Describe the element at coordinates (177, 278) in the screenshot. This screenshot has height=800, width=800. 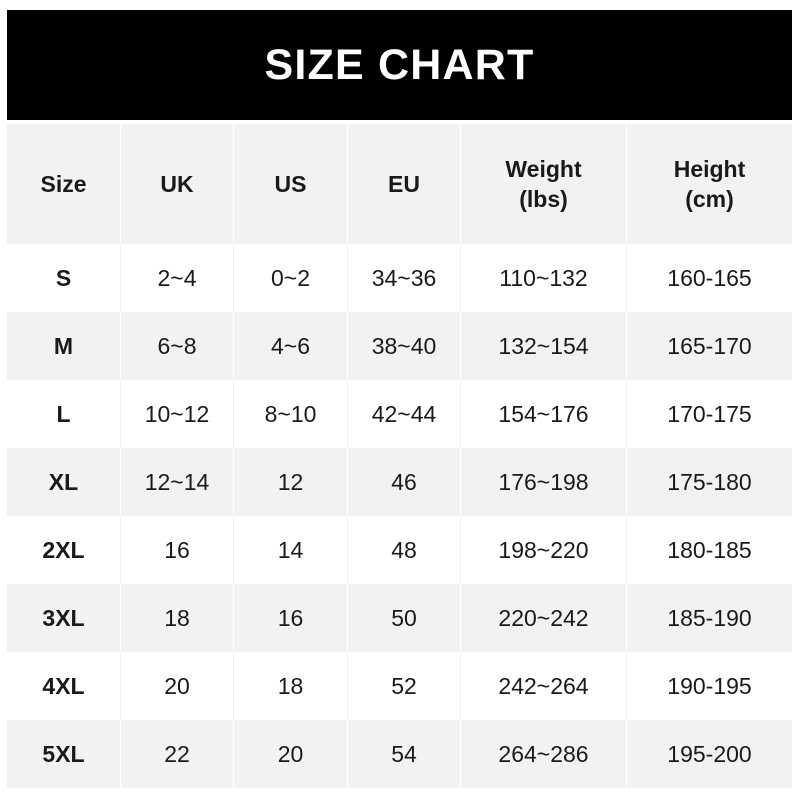
I see `cell-uk: 2~4` at that location.